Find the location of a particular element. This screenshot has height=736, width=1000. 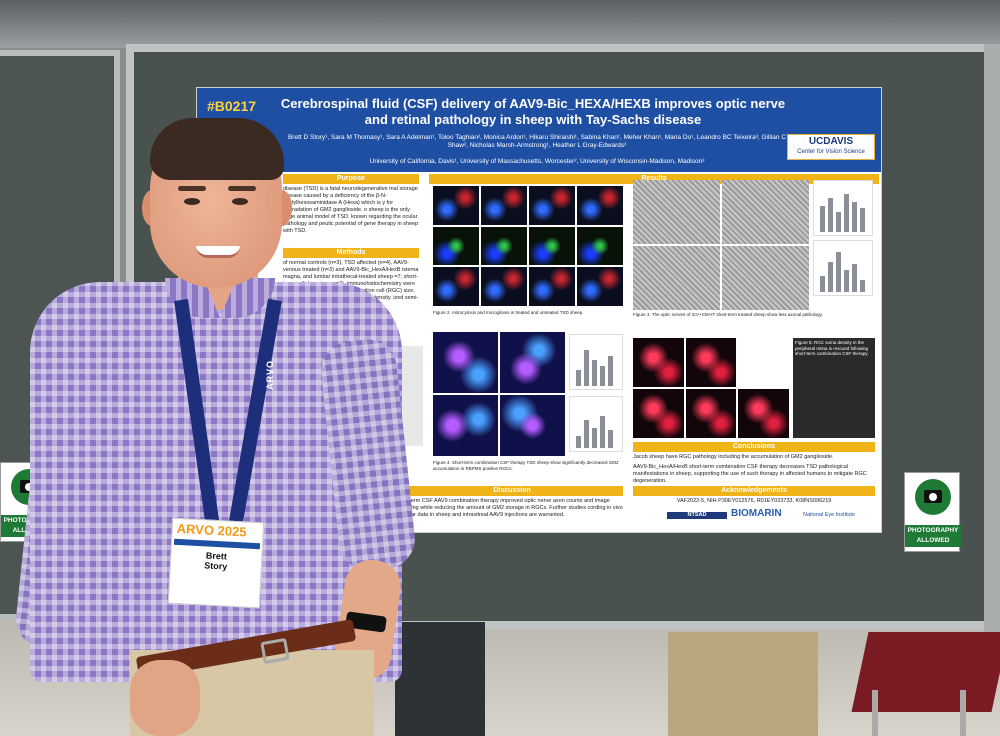

acknowledgements-heading: Acknowledgements is located at coordinates (754, 491).